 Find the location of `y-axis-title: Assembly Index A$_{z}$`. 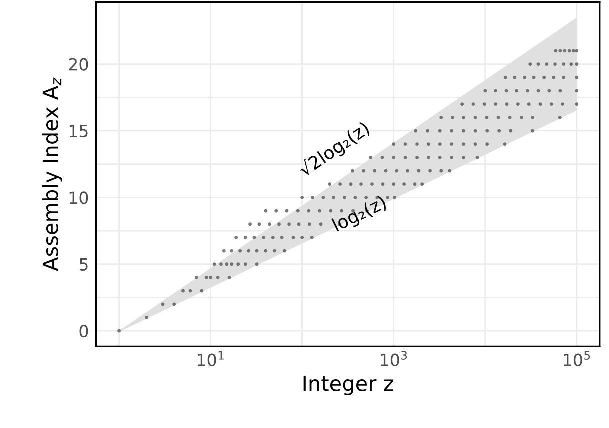

y-axis-title: Assembly Index A$_{z}$ is located at coordinates (52, 175).